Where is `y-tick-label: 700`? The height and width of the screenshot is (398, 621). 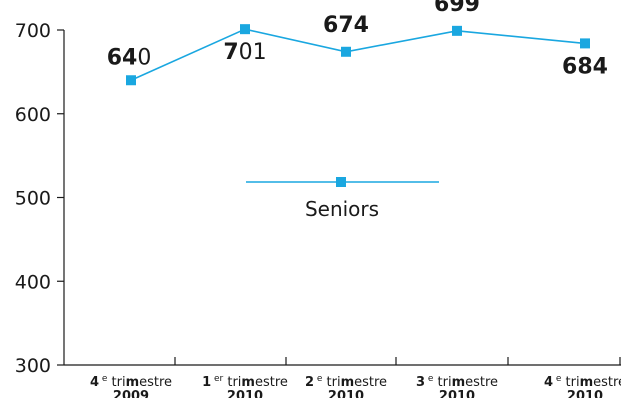 y-tick-label: 700 is located at coordinates (33, 31).